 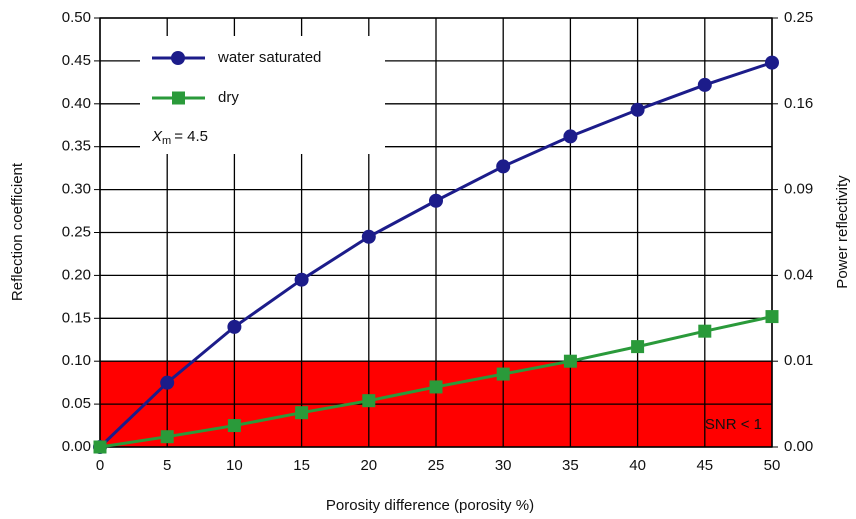 What do you see at coordinates (167, 465) in the screenshot?
I see `x-tick-label: 5` at bounding box center [167, 465].